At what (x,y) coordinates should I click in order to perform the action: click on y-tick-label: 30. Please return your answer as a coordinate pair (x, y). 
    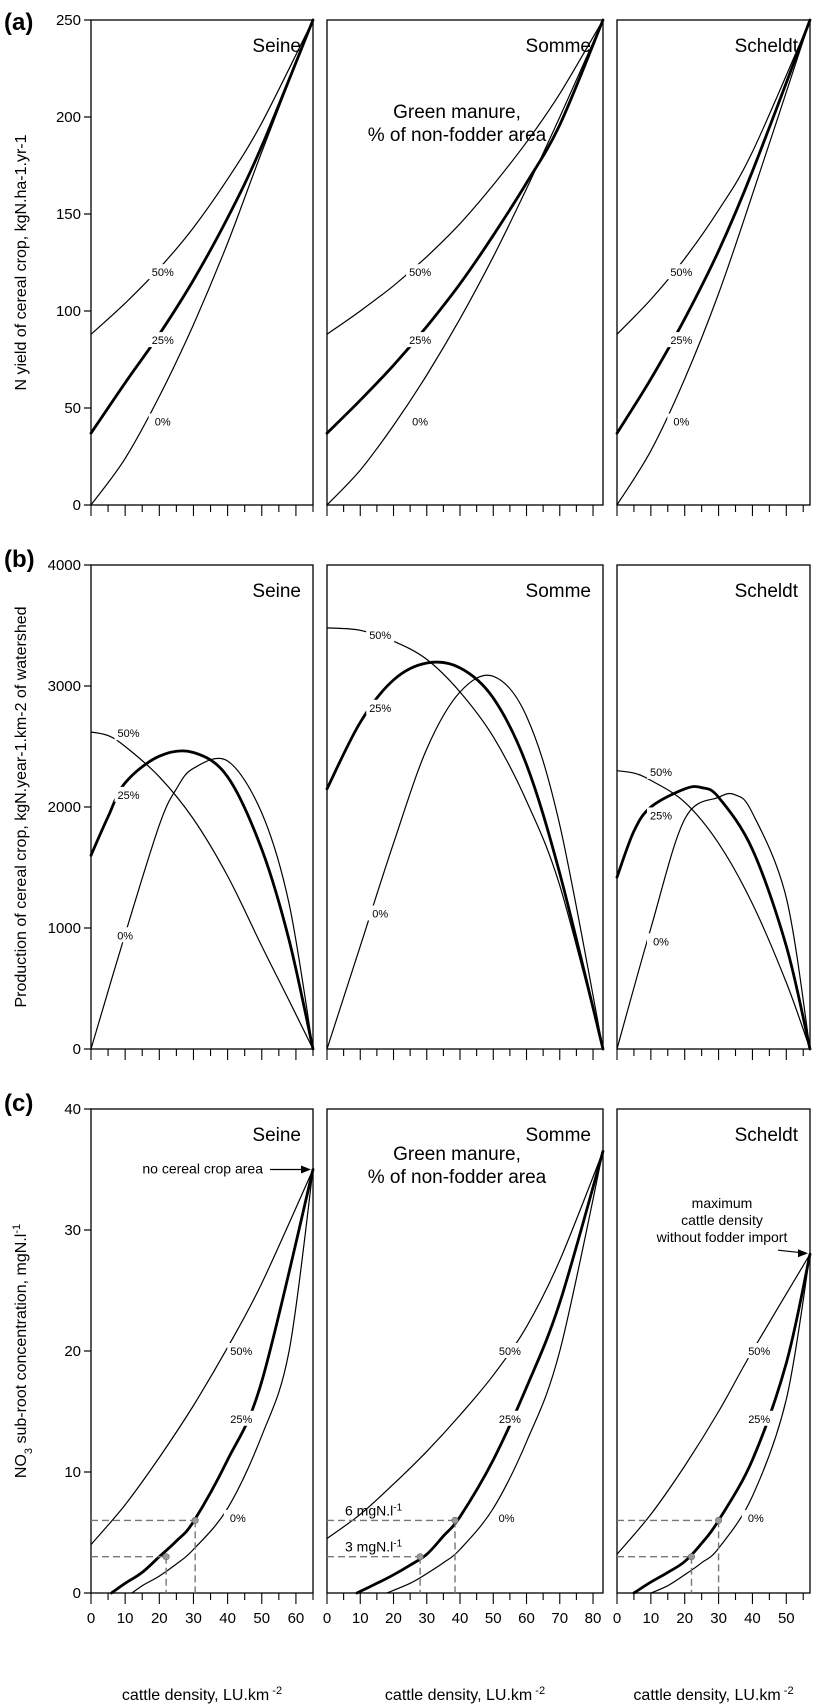
    Looking at the image, I should click on (72, 1230).